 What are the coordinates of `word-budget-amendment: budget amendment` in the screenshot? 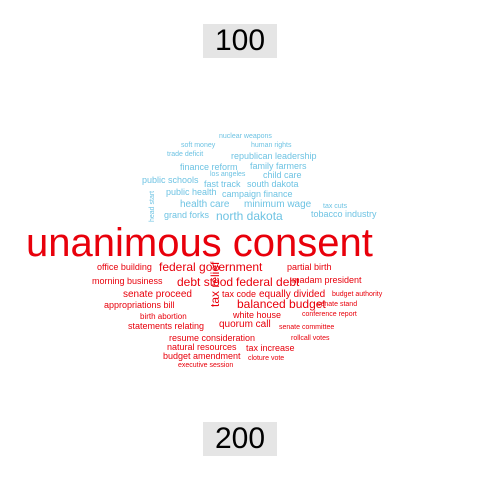 It's located at (202, 356).